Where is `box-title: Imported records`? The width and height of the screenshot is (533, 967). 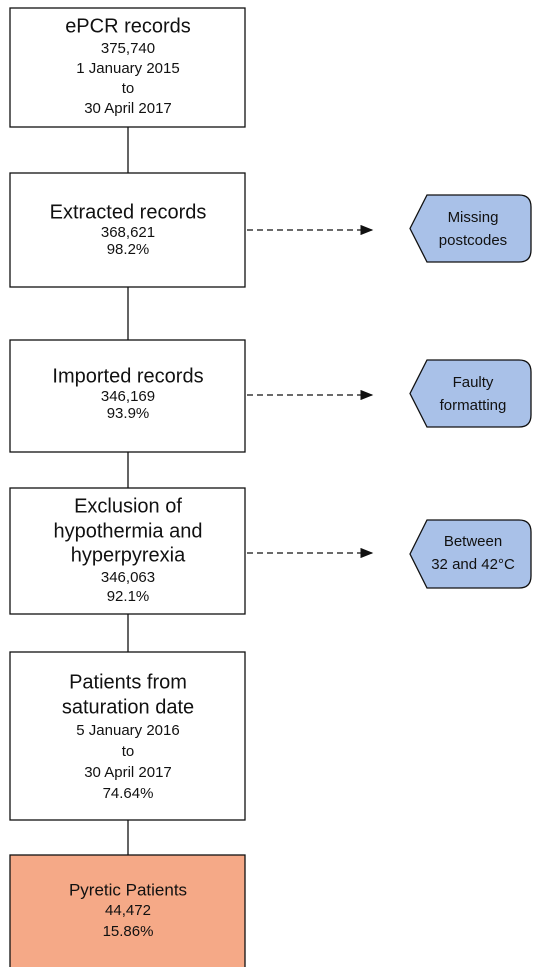
box-title: Imported records is located at coordinates (127, 376).